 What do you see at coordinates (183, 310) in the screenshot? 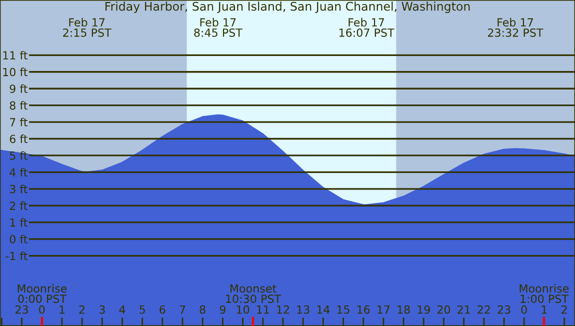
I see `x-tick-label: 7` at bounding box center [183, 310].